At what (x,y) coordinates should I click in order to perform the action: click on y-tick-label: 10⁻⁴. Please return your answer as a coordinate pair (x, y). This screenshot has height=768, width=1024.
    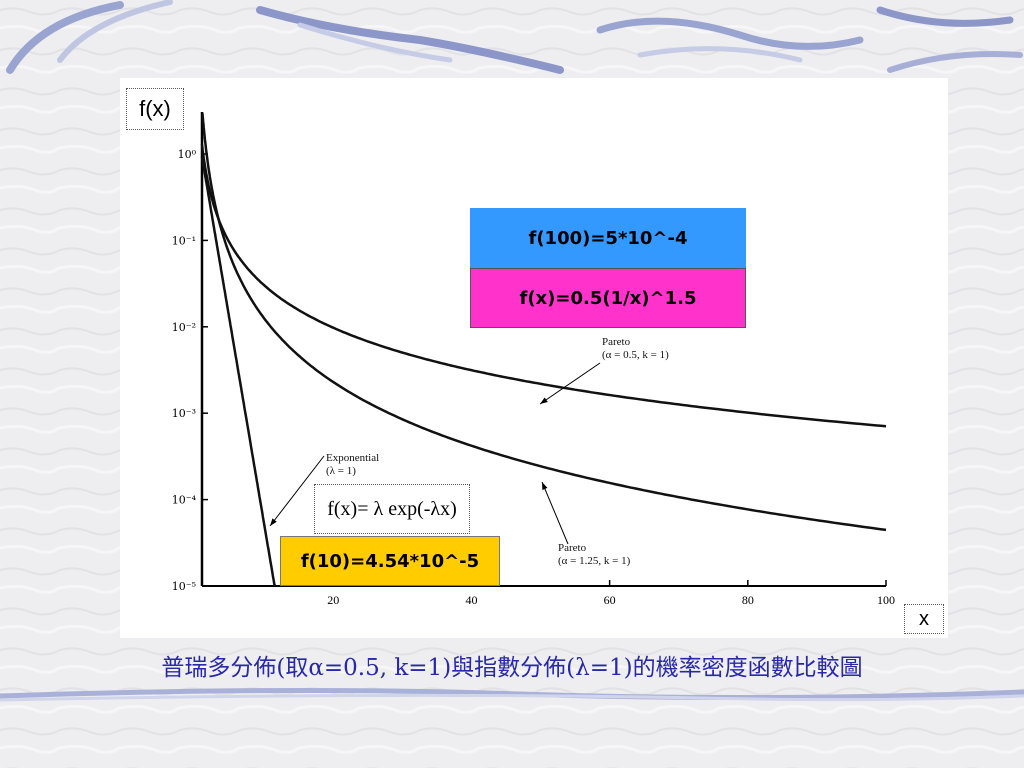
    Looking at the image, I should click on (184, 500).